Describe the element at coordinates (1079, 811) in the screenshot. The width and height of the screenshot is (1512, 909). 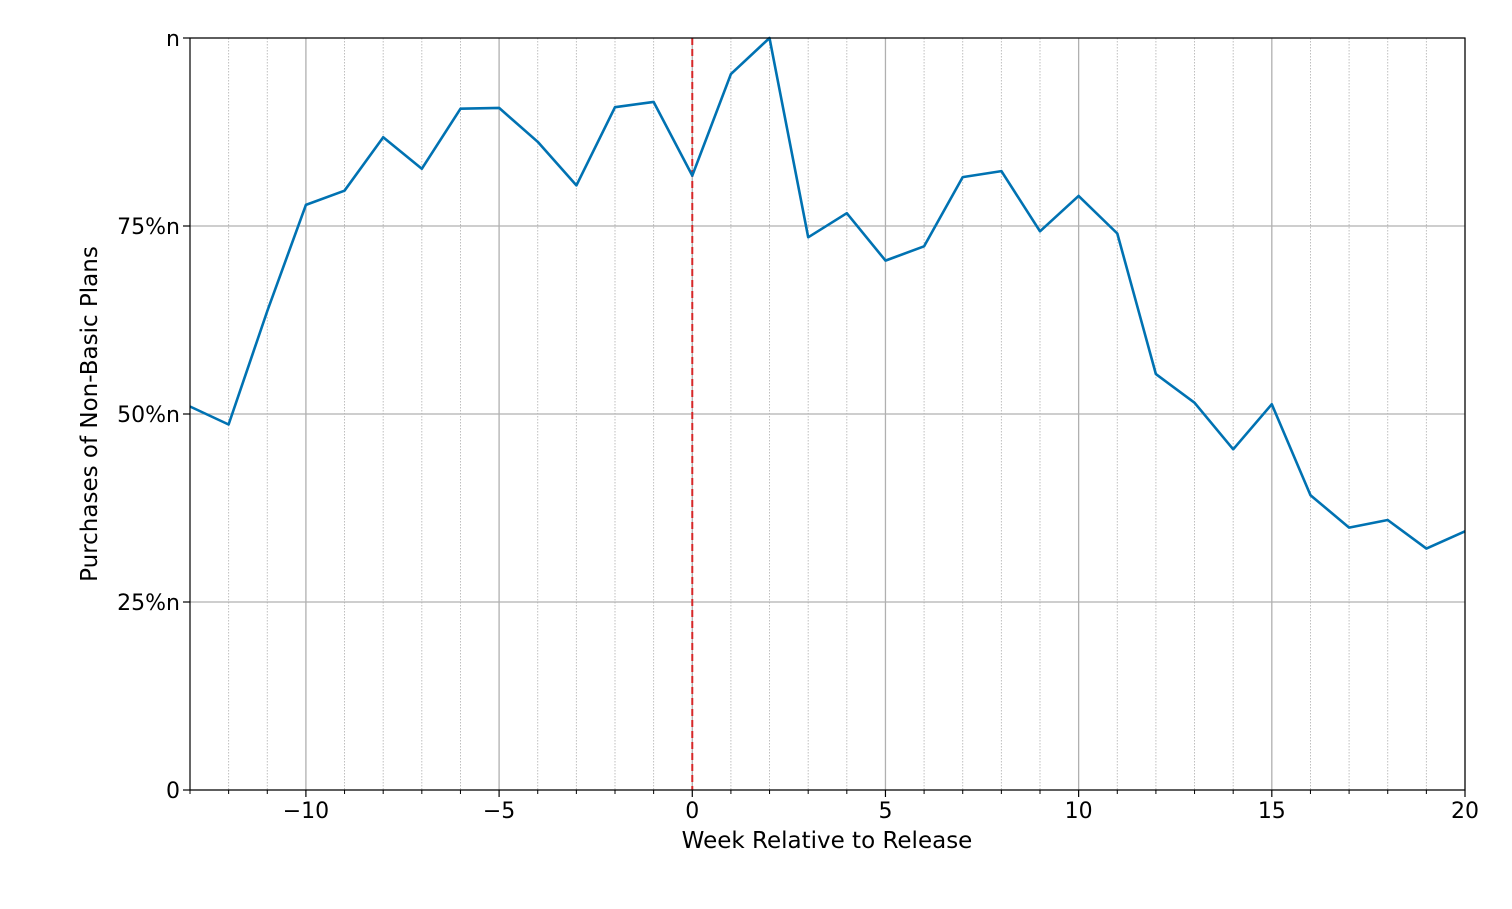
I see `x-tick-label: 10` at that location.